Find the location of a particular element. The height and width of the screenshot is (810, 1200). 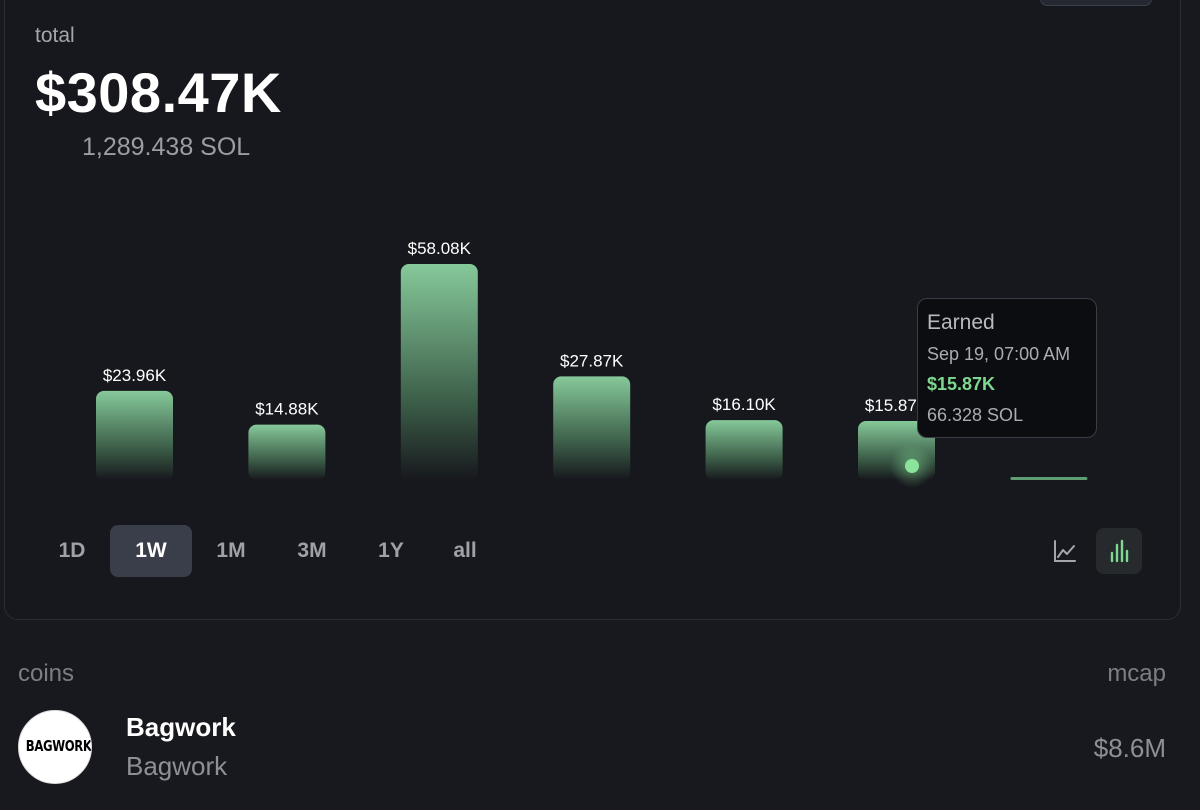

line-chart-view-button is located at coordinates (1065, 551).